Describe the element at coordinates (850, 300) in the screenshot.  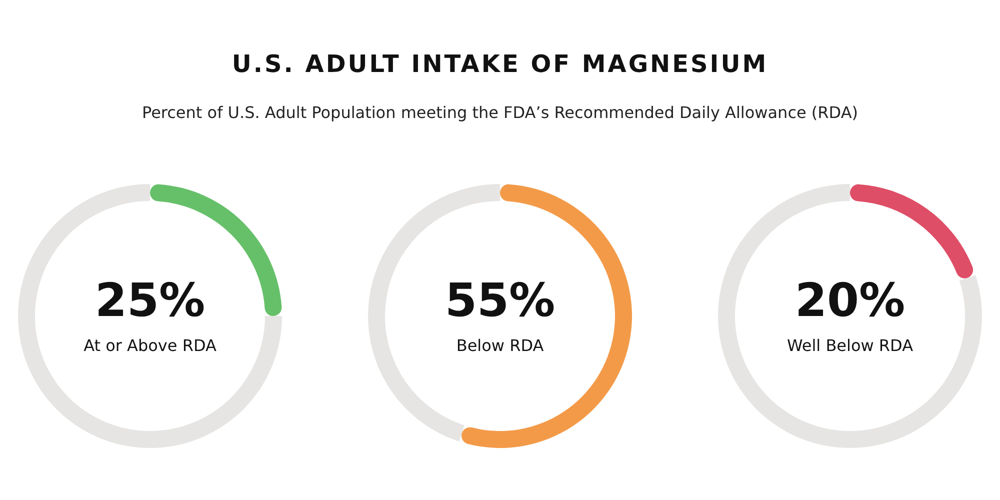
I see `data-label: 20%` at that location.